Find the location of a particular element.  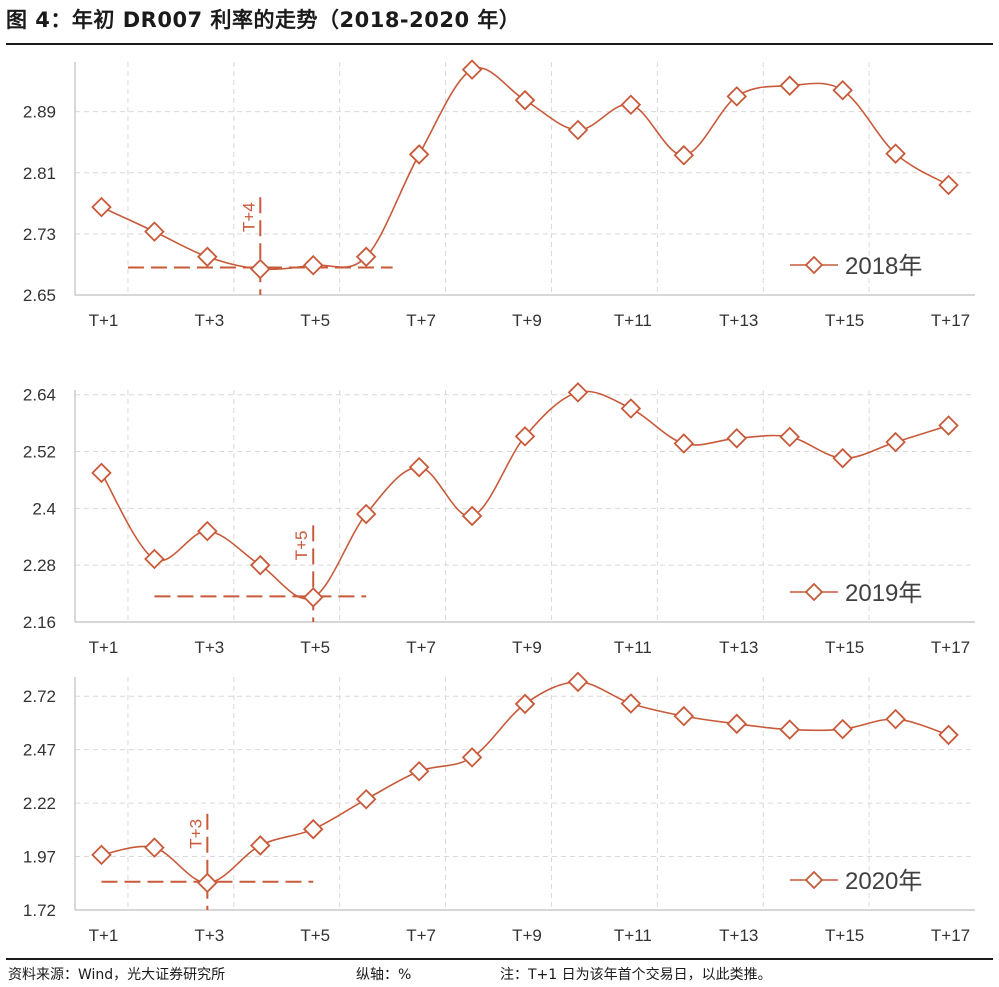

title-rule is located at coordinates (499, 44).